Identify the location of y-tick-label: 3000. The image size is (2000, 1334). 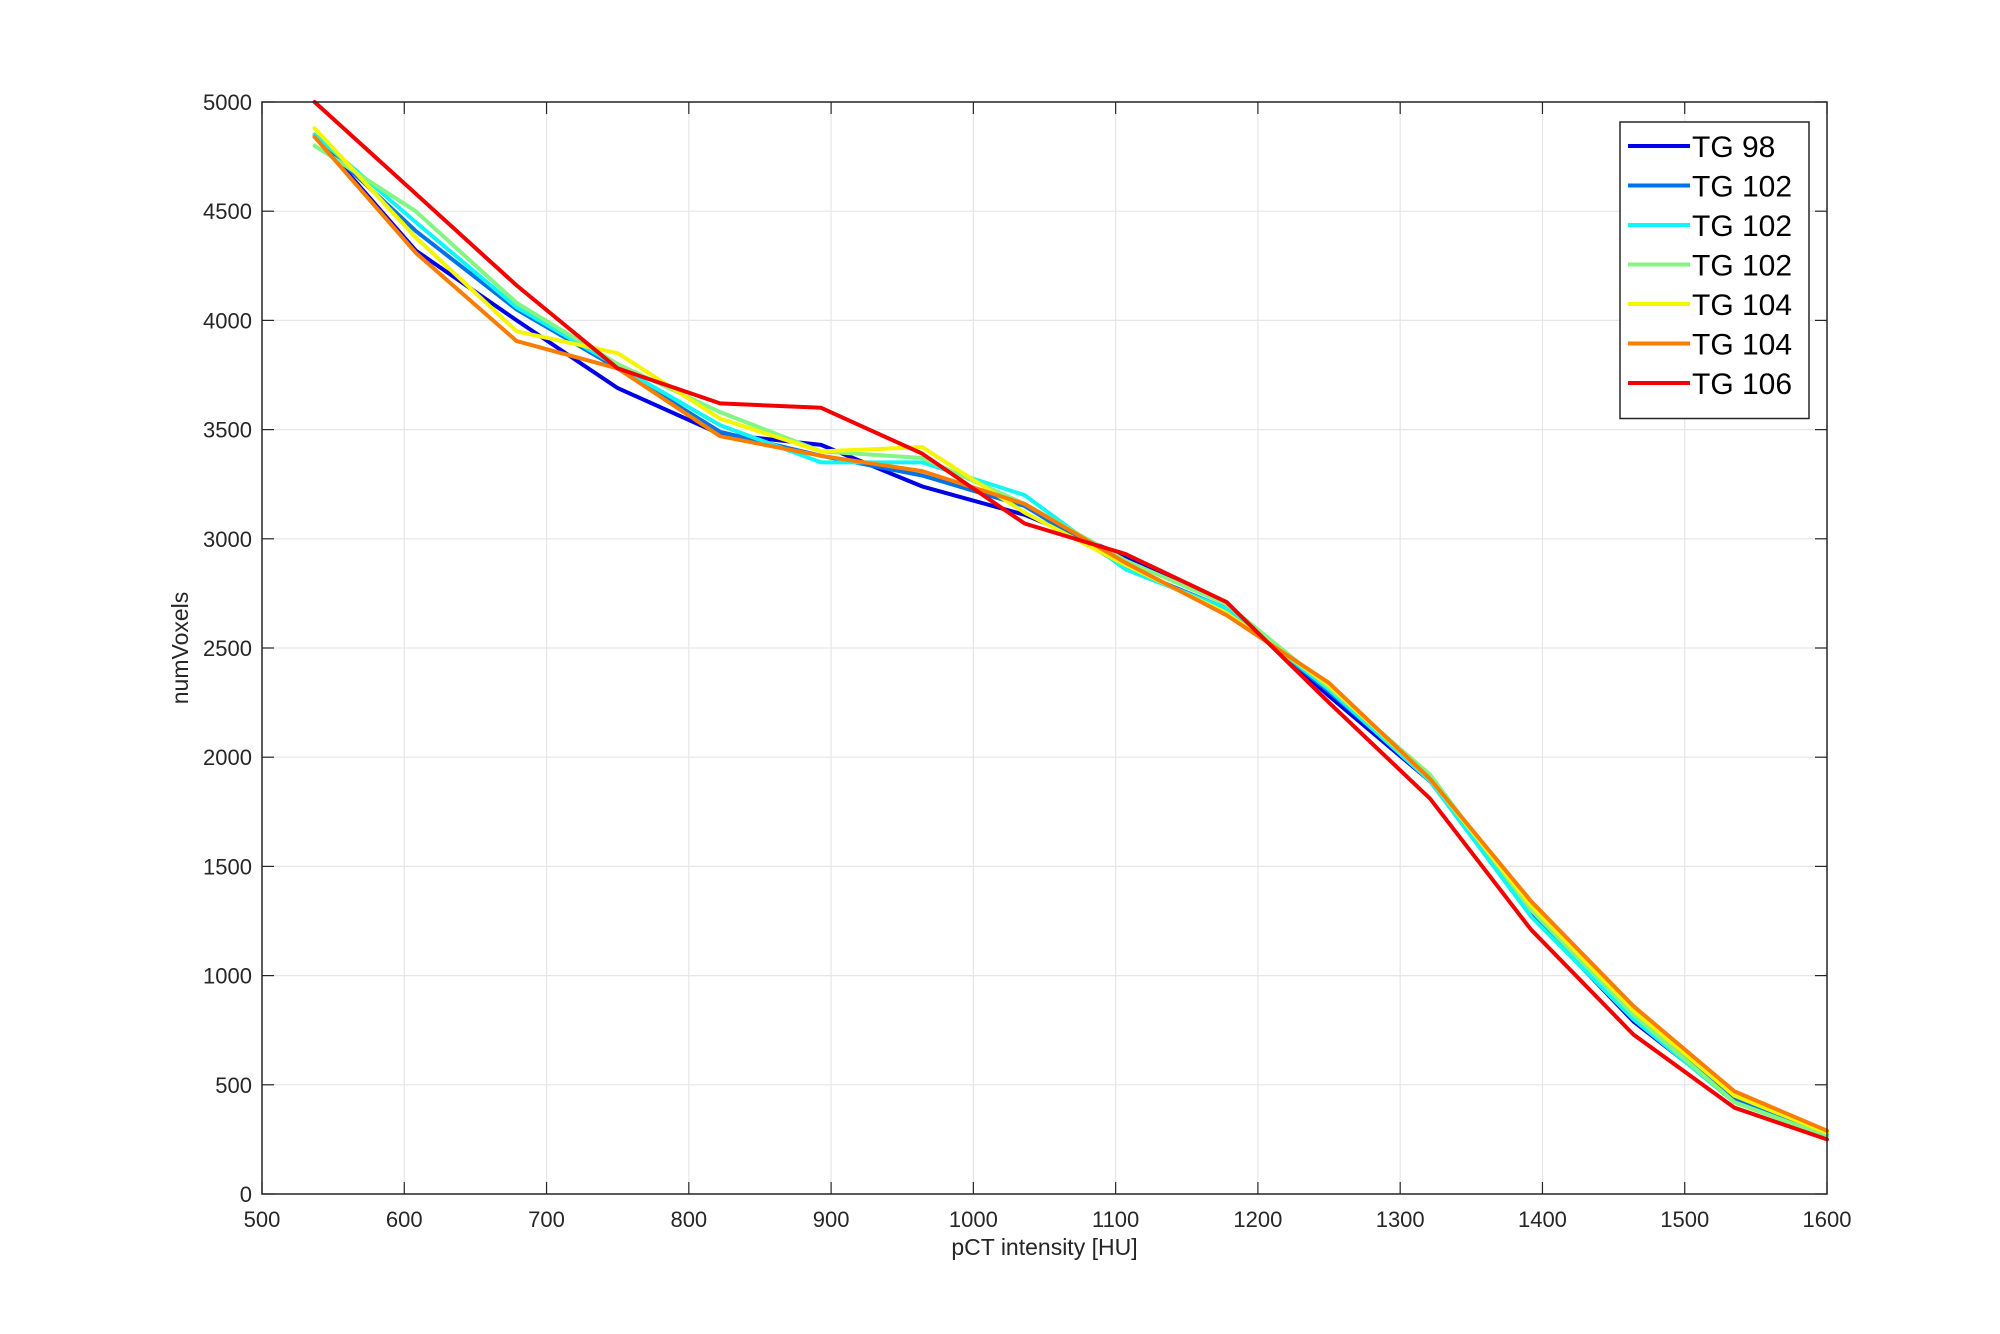
(227, 539).